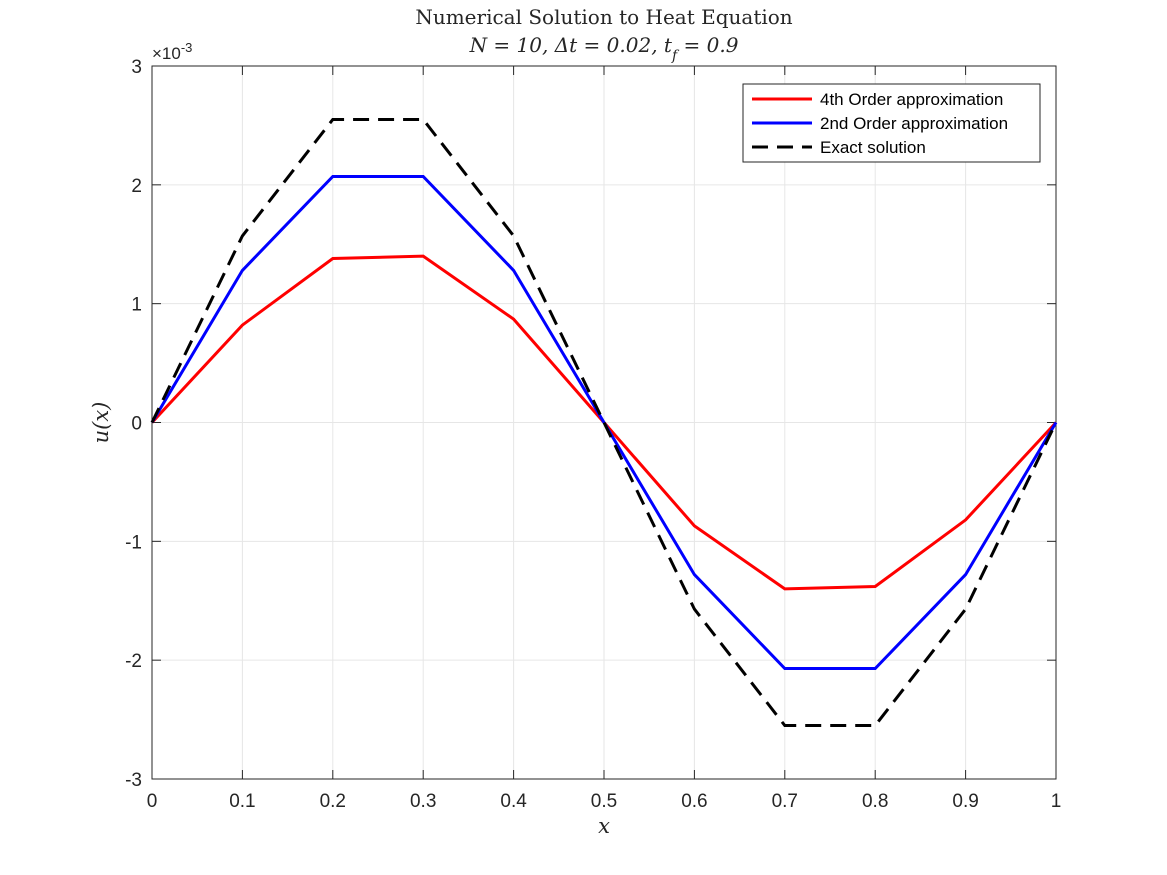 The width and height of the screenshot is (1167, 875). Describe the element at coordinates (708, 45) in the screenshot. I see `subtitle-end: = 0.9` at that location.